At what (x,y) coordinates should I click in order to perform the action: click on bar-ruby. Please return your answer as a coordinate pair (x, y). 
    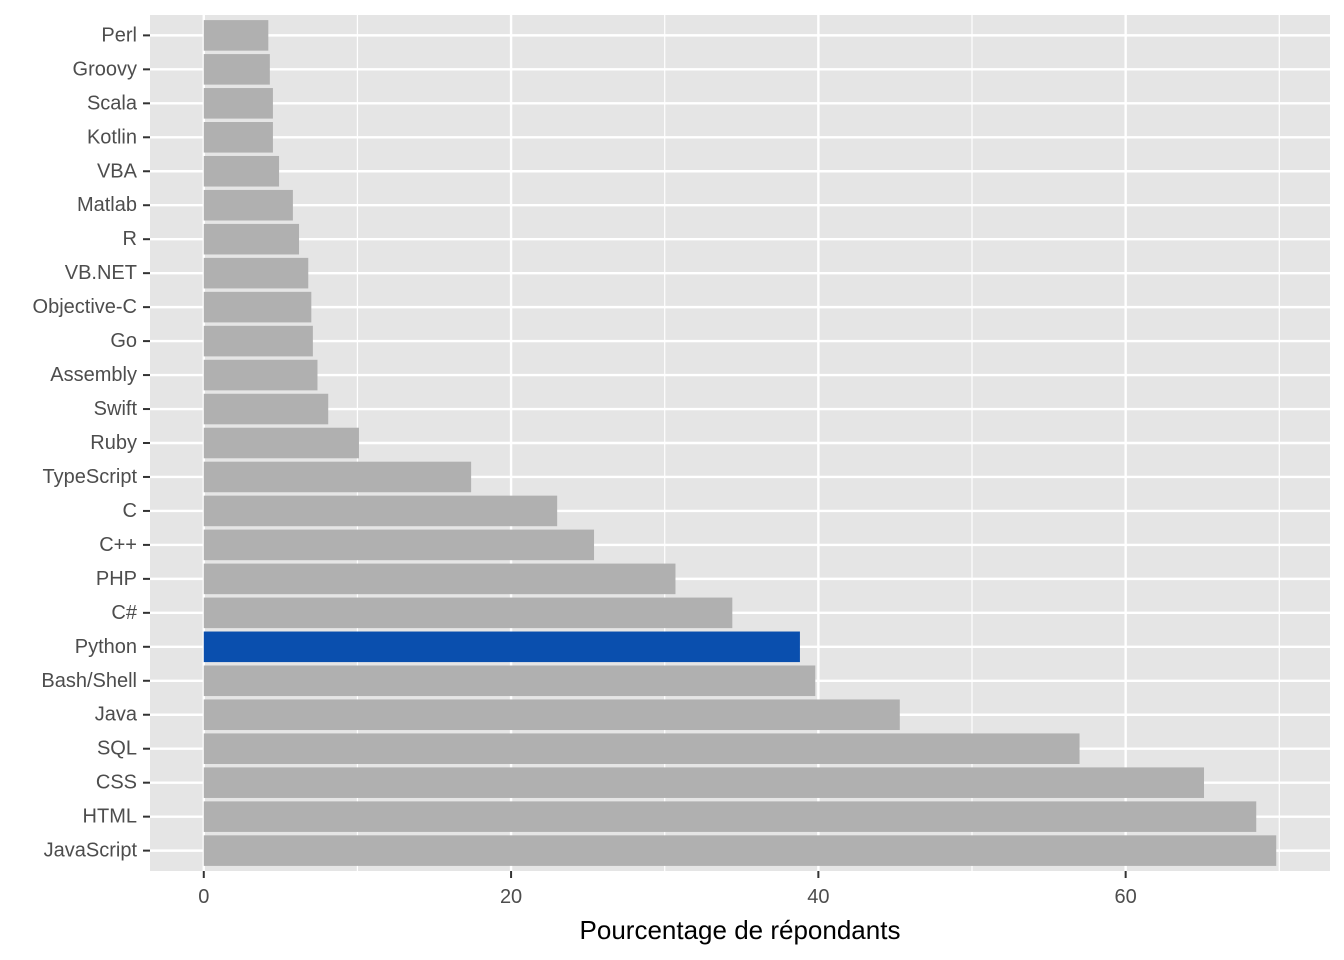
    Looking at the image, I should click on (281, 443).